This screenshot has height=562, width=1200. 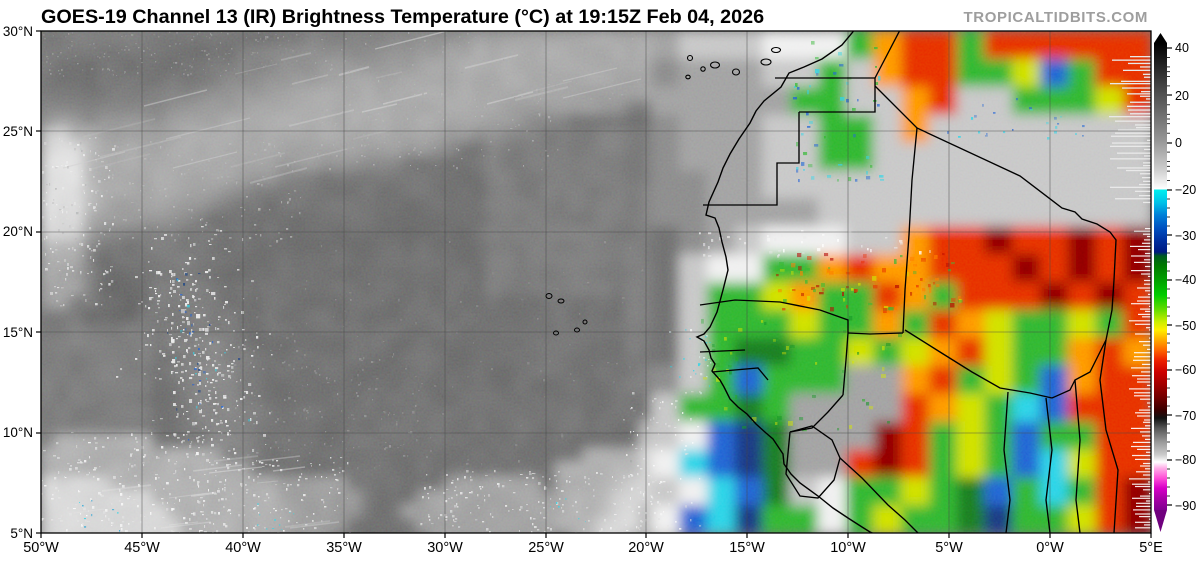 What do you see at coordinates (445, 548) in the screenshot?
I see `svg-text: 30°W` at bounding box center [445, 548].